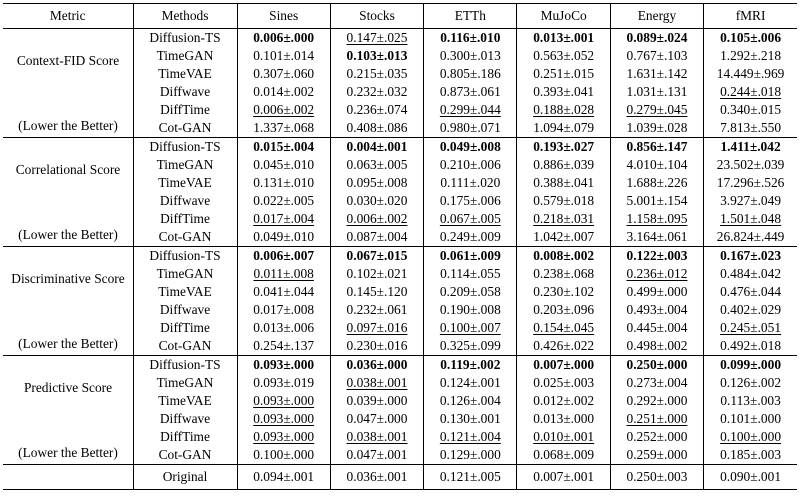 The height and width of the screenshot is (503, 800). What do you see at coordinates (657, 454) in the screenshot?
I see `cell-value: 0.259±.000` at bounding box center [657, 454].